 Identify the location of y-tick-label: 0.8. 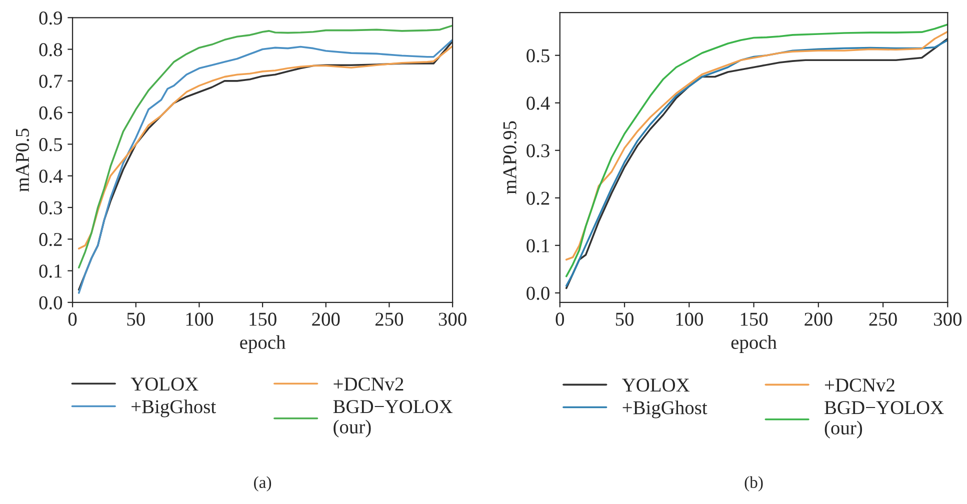
(50, 49).